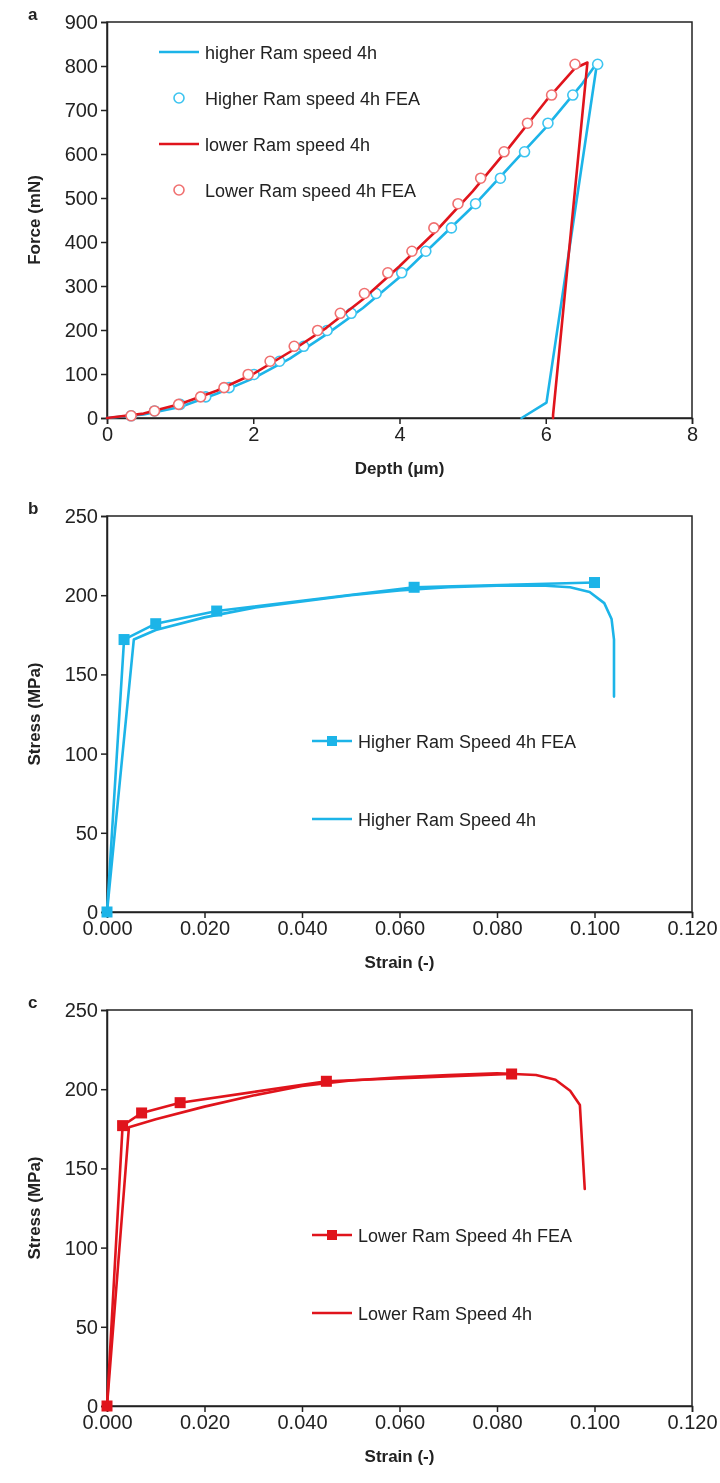  I want to click on x-axis-title: Depth (μm), so click(399, 468).